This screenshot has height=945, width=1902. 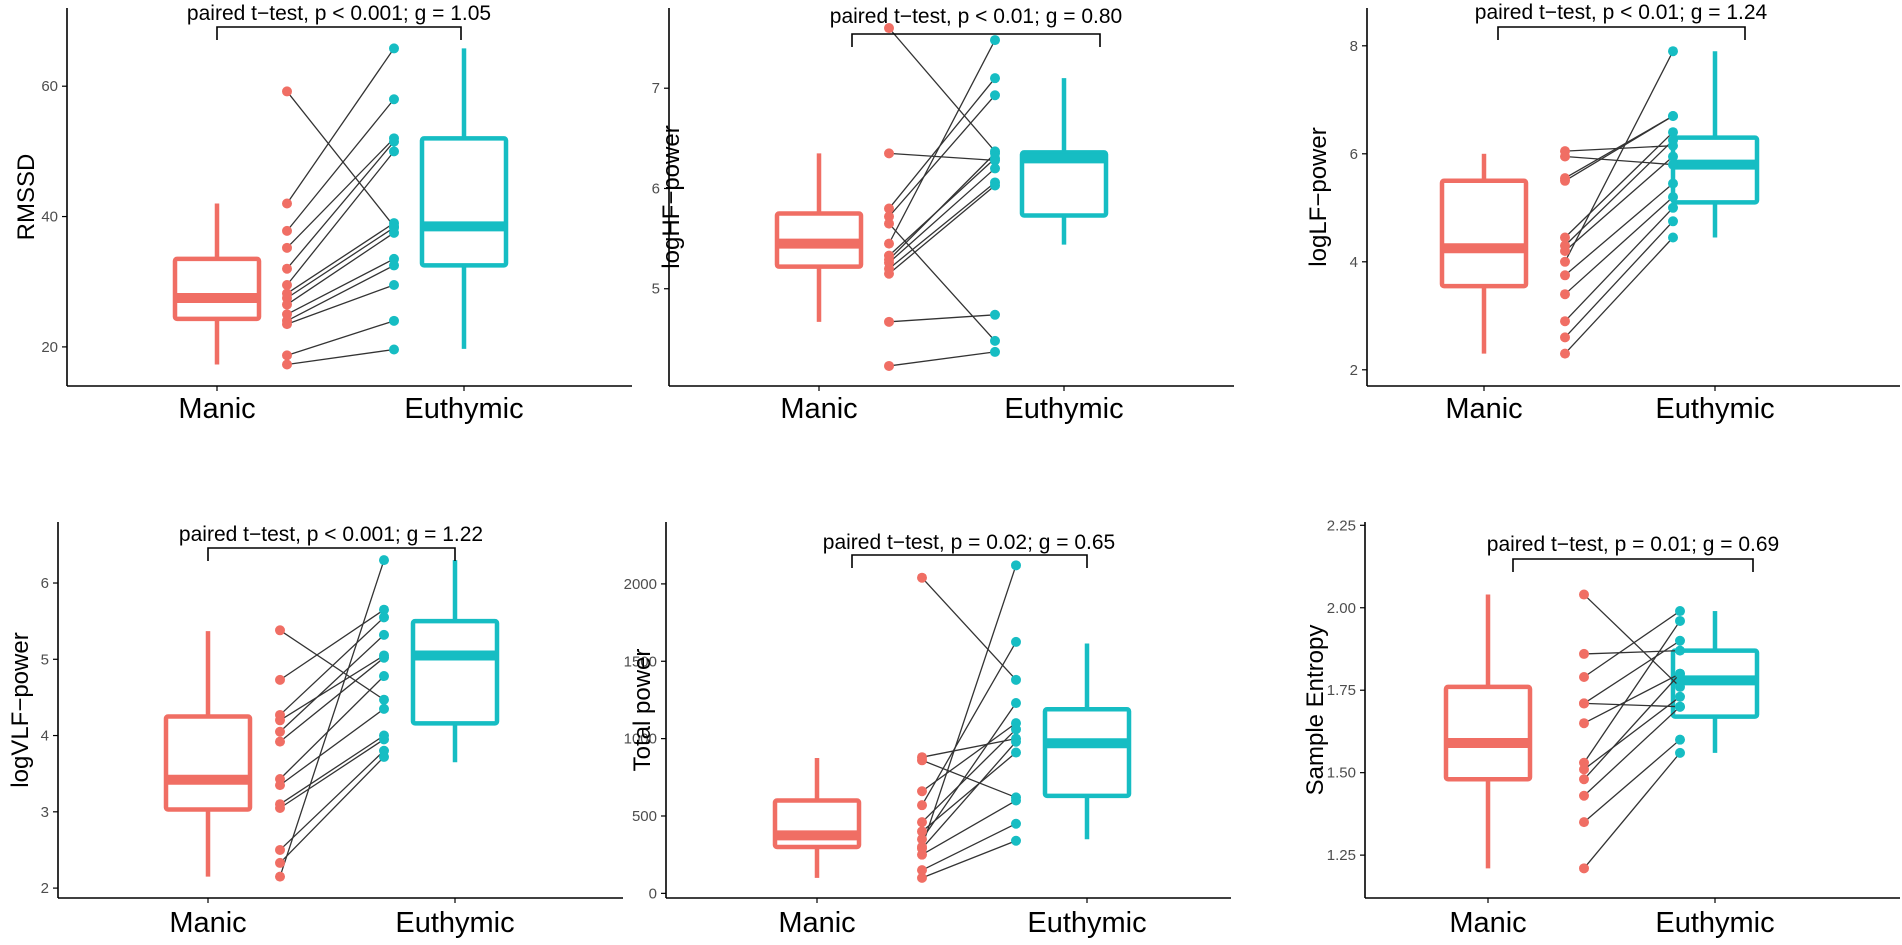 What do you see at coordinates (1621, 12) in the screenshot?
I see `annotation-text: paired t−test, p < 0.01; g = 1.24` at bounding box center [1621, 12].